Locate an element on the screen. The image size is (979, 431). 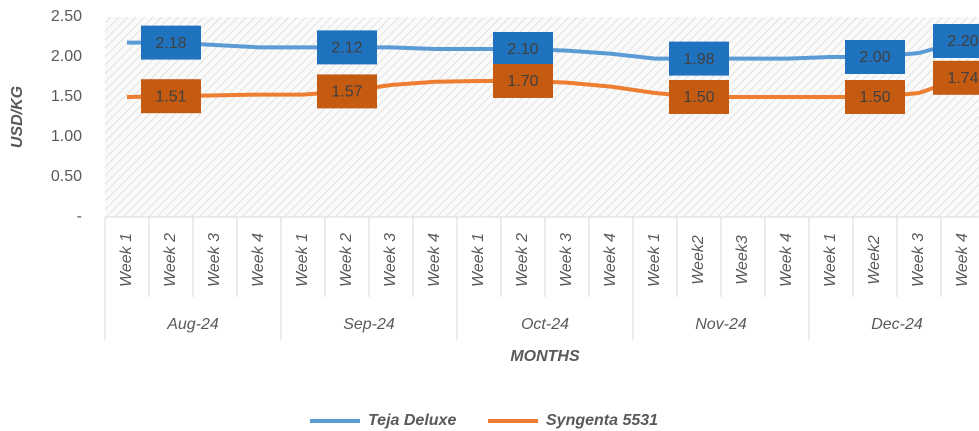
data-label: 2.20 is located at coordinates (962, 41).